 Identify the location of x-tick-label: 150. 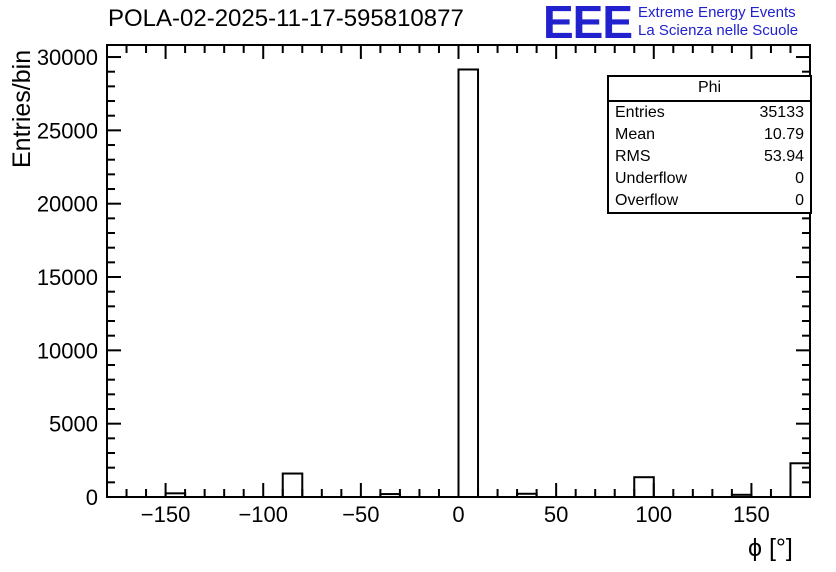
(751, 514).